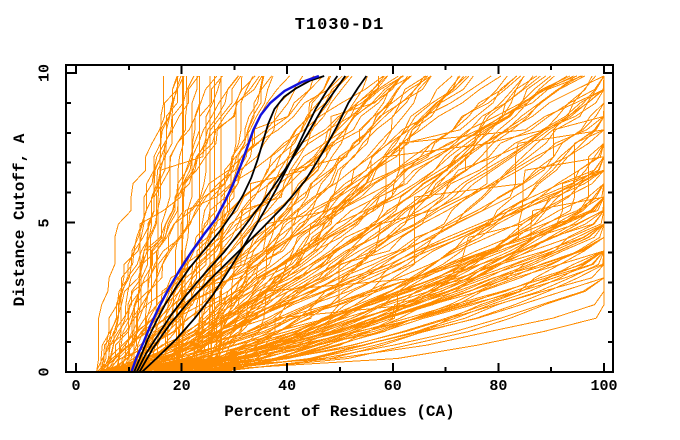  What do you see at coordinates (45, 73) in the screenshot?
I see `y-tick-label: 10` at bounding box center [45, 73].